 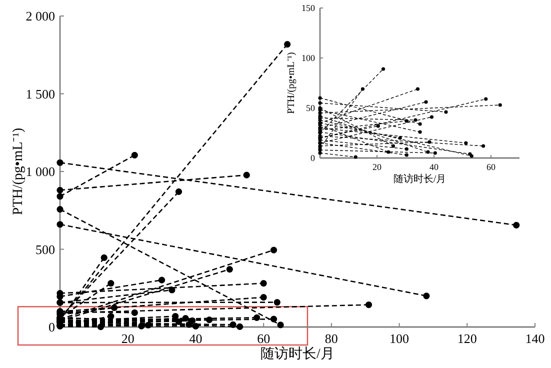 What do you see at coordinates (40, 16) in the screenshot?
I see `y-tick-label: 2 000` at bounding box center [40, 16].